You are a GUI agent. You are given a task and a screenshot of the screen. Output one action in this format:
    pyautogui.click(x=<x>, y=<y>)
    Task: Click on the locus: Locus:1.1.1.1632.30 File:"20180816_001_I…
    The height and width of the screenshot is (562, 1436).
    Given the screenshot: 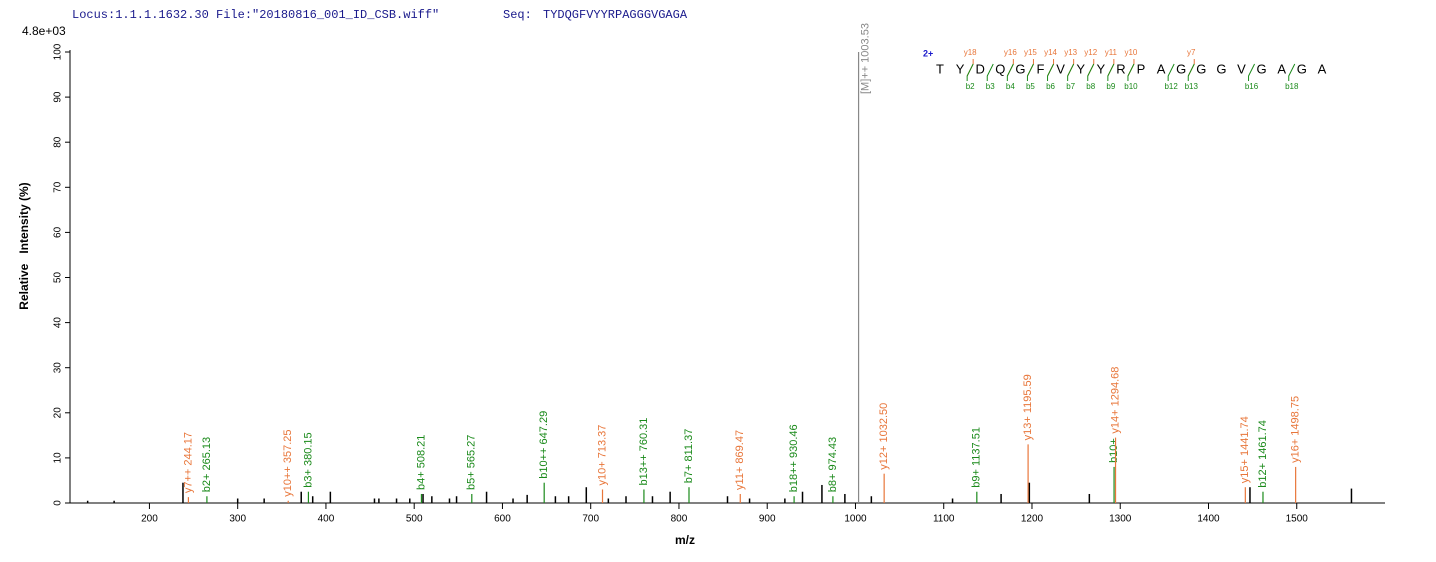 What is the action you would take?
    pyautogui.click(x=255, y=15)
    